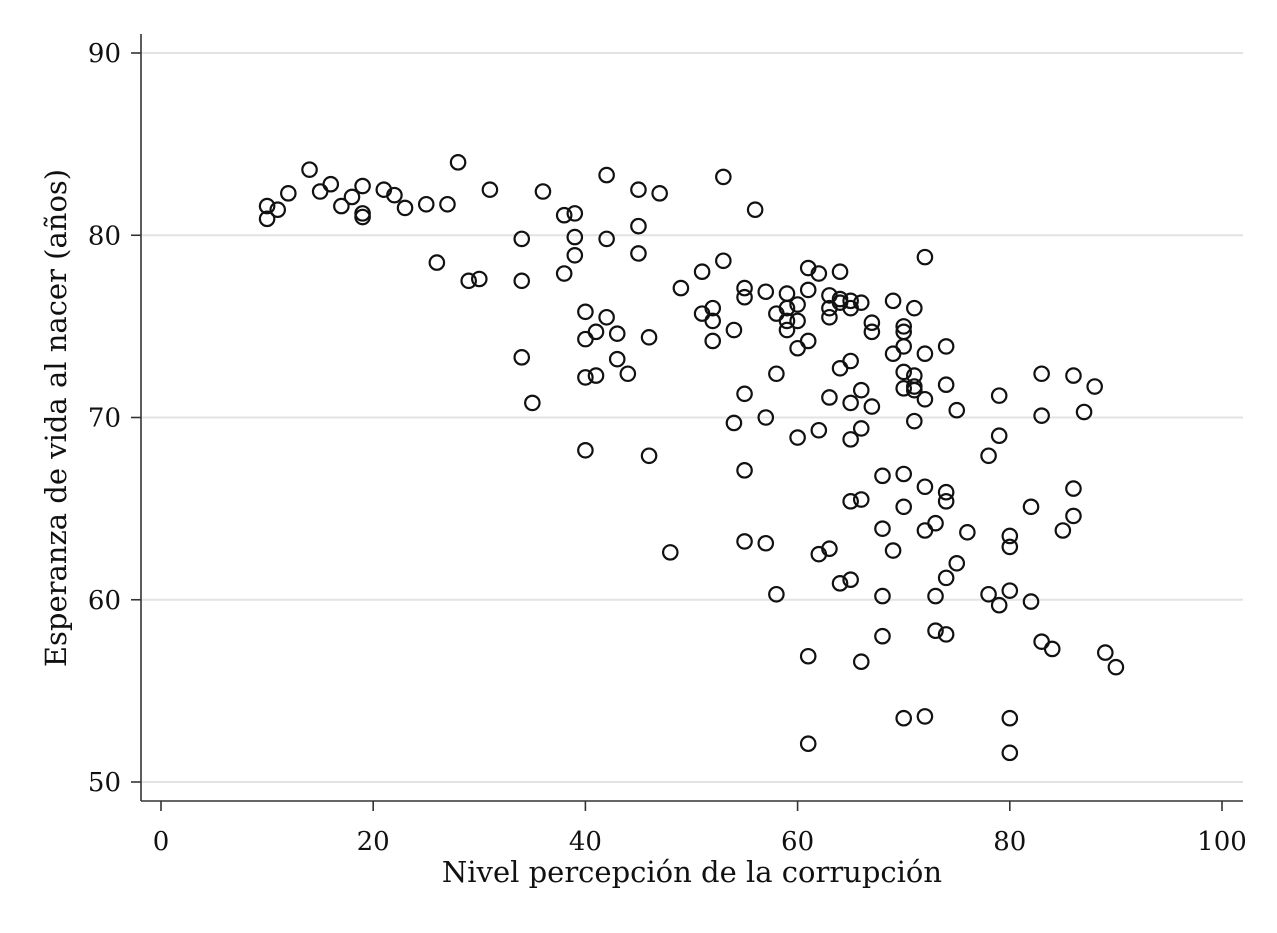 The height and width of the screenshot is (933, 1277). I want to click on y-tick-label: 60, so click(104, 601).